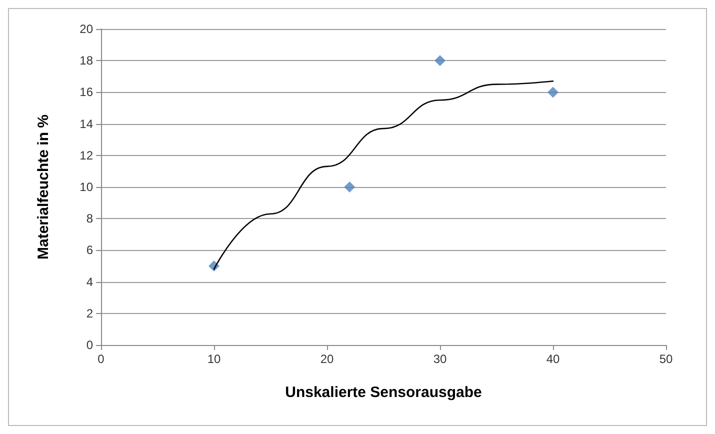  Describe the element at coordinates (90, 250) in the screenshot. I see `y-tick-label: 6` at that location.